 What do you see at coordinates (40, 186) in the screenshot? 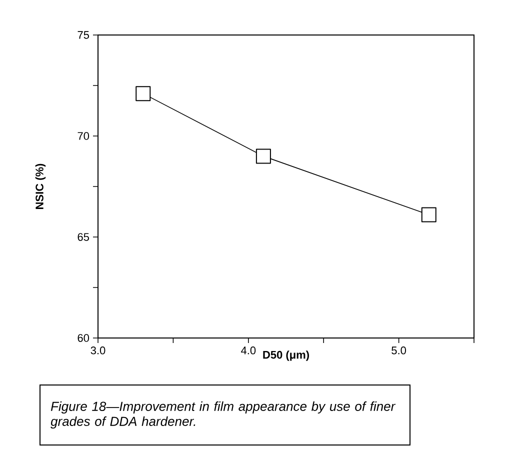
I see `y-axis-title: NSIC (%)` at bounding box center [40, 186].